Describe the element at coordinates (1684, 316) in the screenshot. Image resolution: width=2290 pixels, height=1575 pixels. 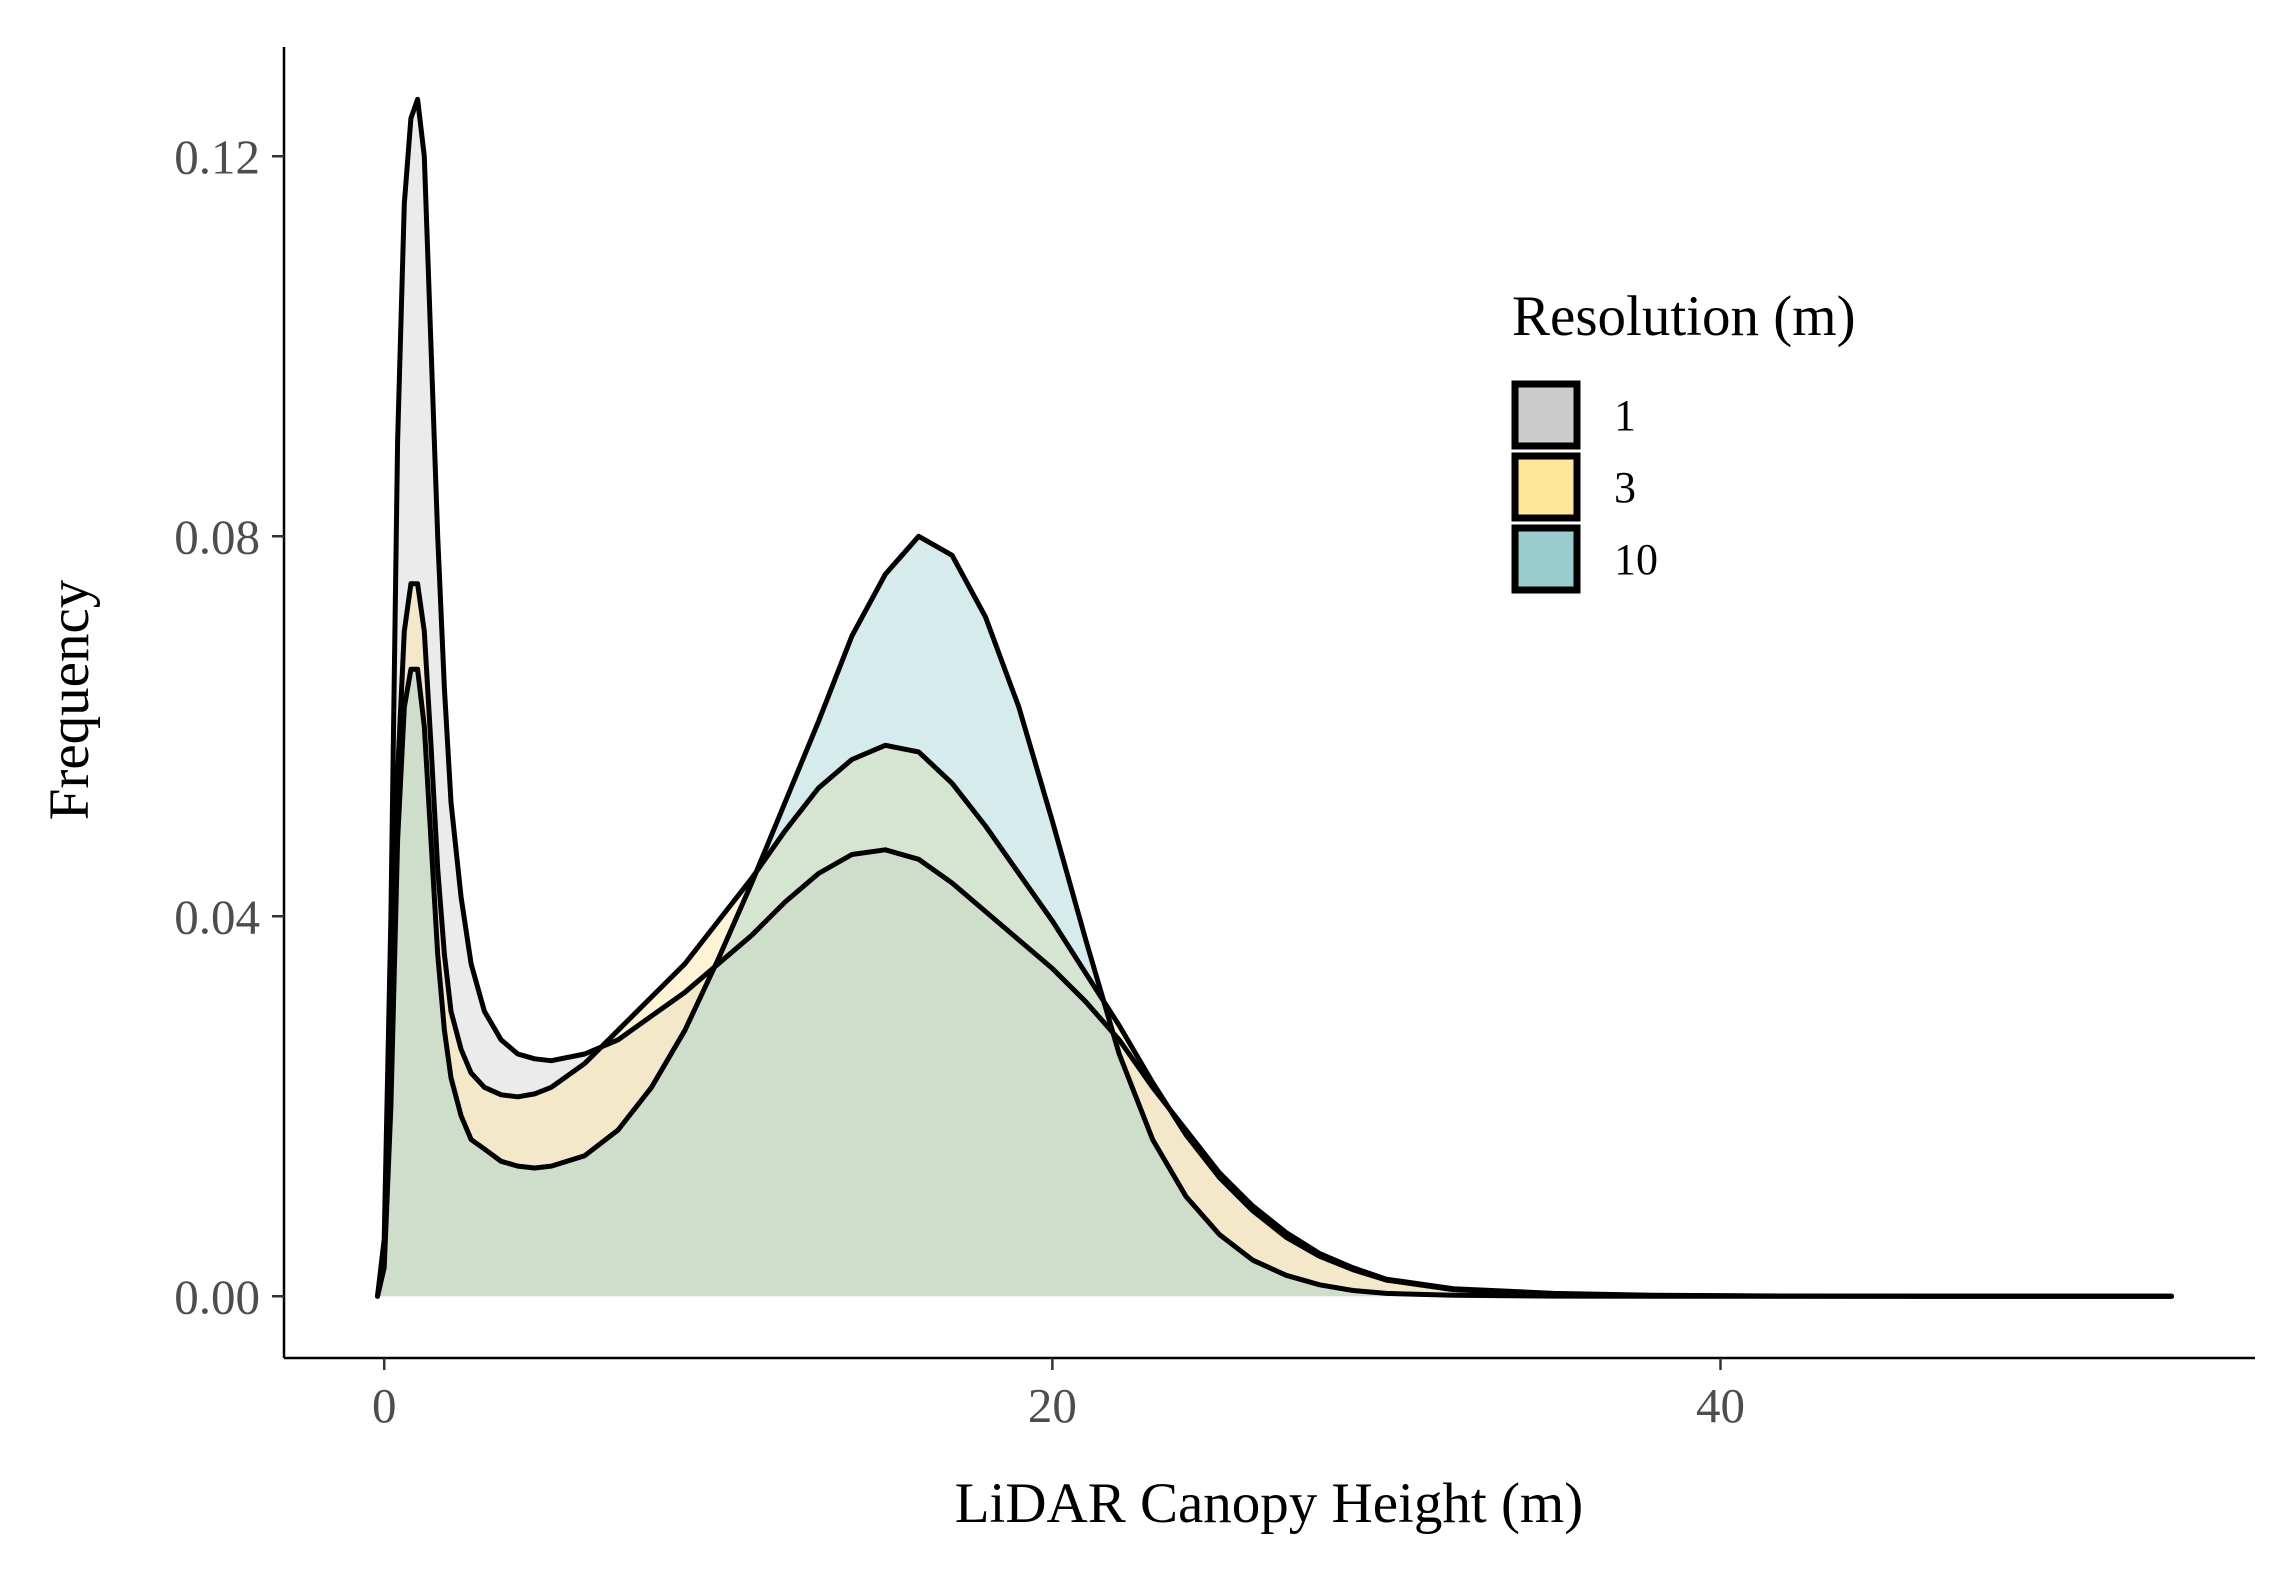
I see `legend-title: Resolution (m)` at that location.